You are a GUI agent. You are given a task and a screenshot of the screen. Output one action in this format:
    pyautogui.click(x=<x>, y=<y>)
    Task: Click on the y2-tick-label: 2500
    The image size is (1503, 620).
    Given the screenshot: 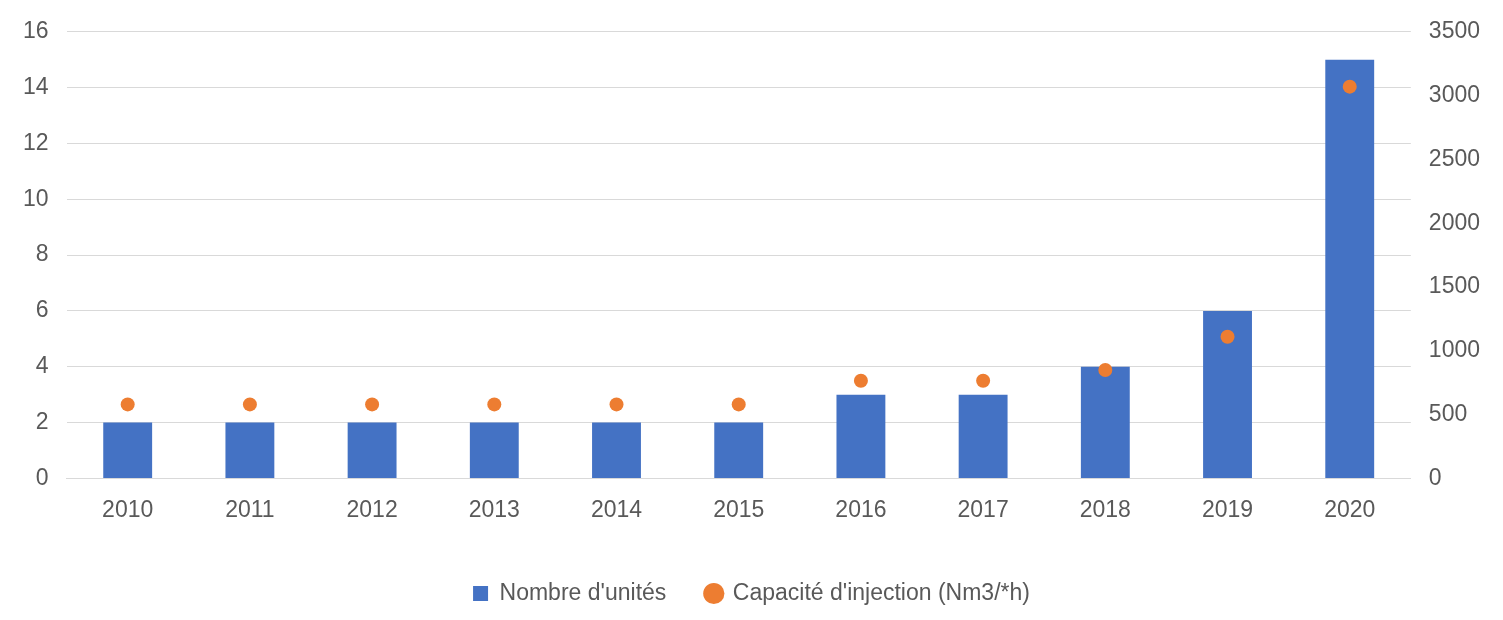 What is the action you would take?
    pyautogui.click(x=1454, y=157)
    